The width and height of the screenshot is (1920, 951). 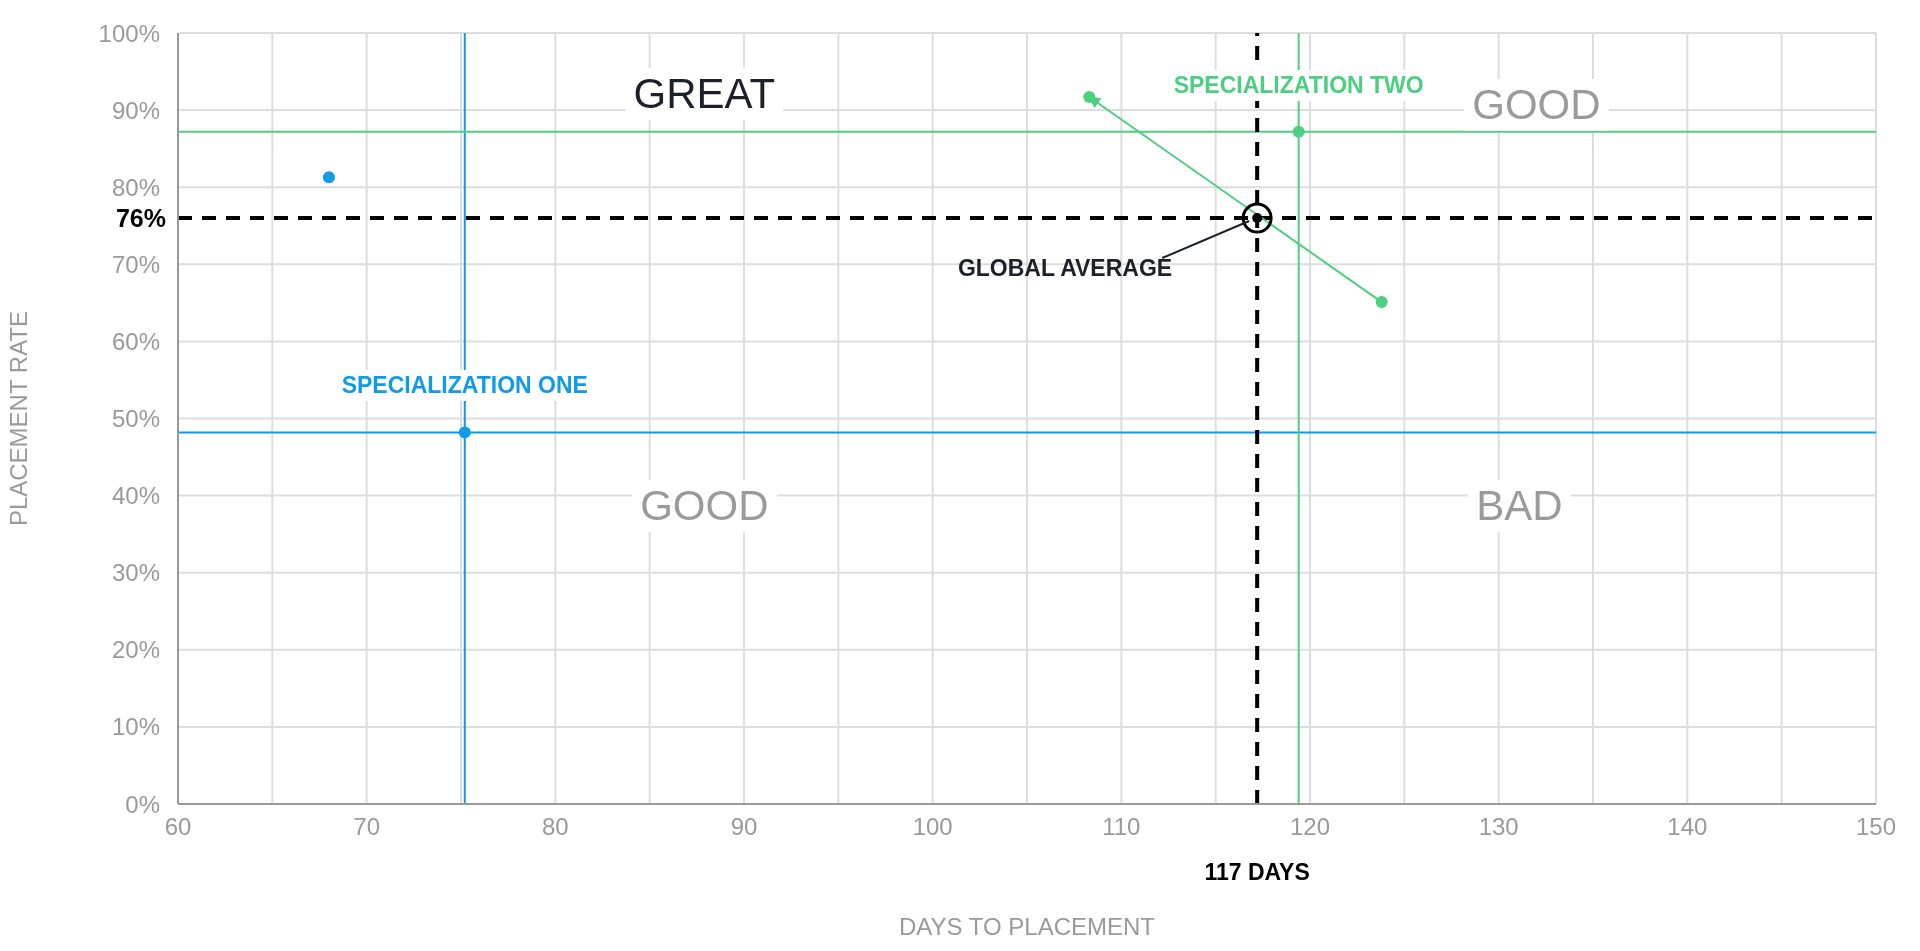 I want to click on x-tick-label: 60, so click(x=178, y=827).